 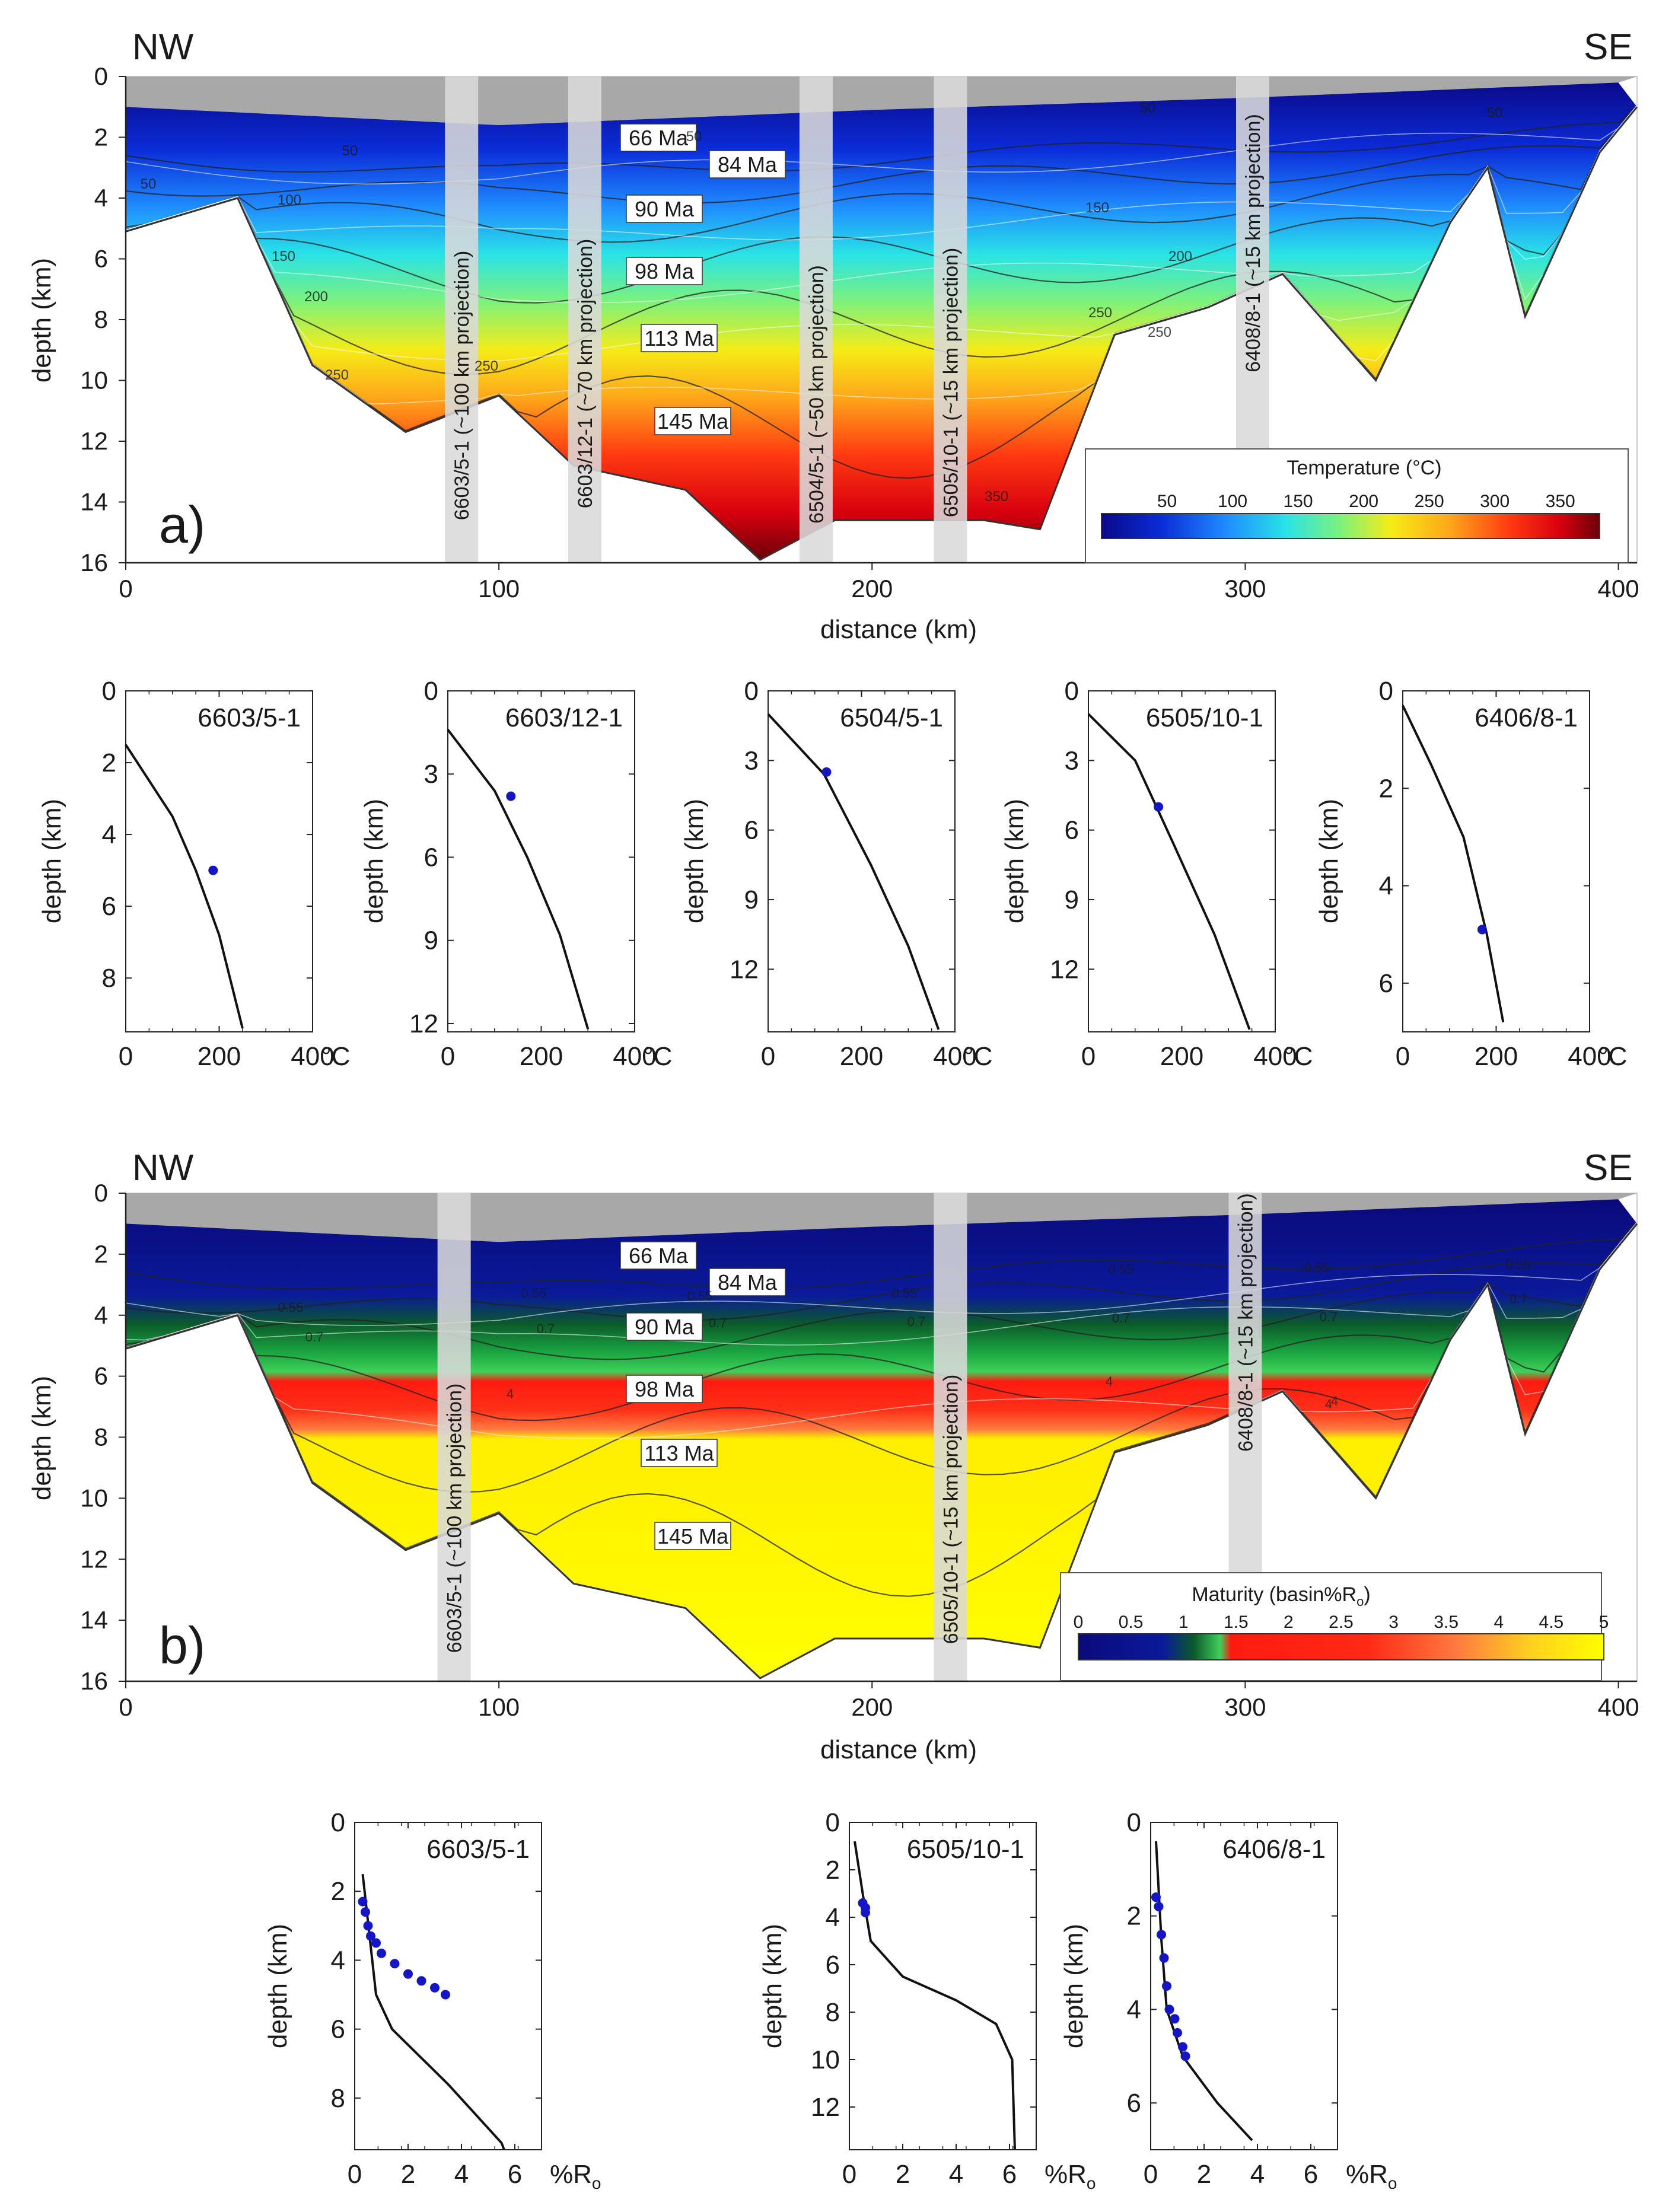 I want to click on temperature-colorbar-tick: 350, so click(x=1560, y=502).